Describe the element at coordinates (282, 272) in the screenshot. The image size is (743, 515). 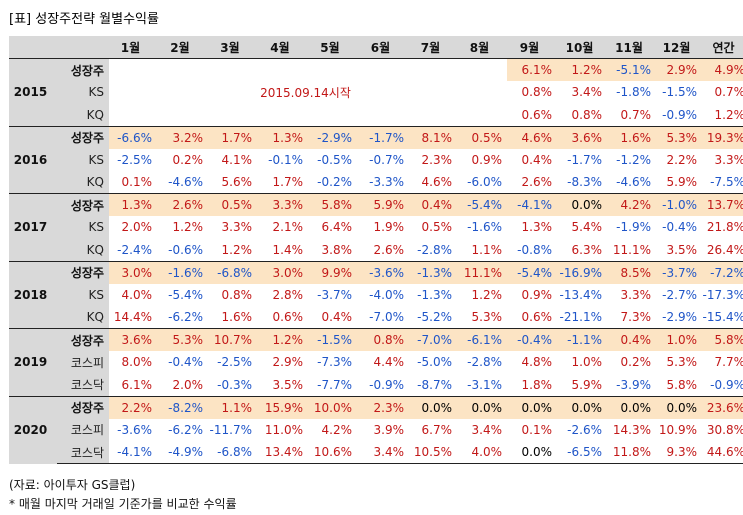
I see `value-cell: 3.0%` at that location.